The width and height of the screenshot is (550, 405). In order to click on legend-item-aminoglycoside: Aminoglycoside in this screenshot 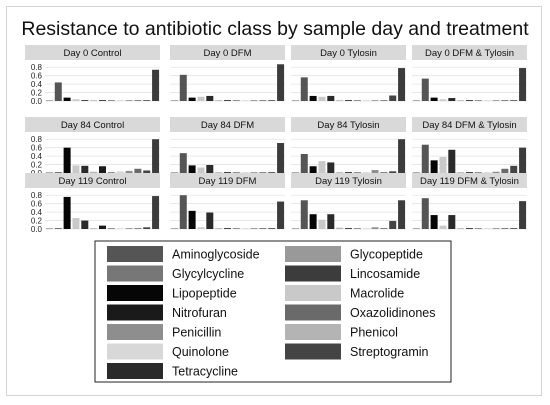, I will do `click(183, 254)`.